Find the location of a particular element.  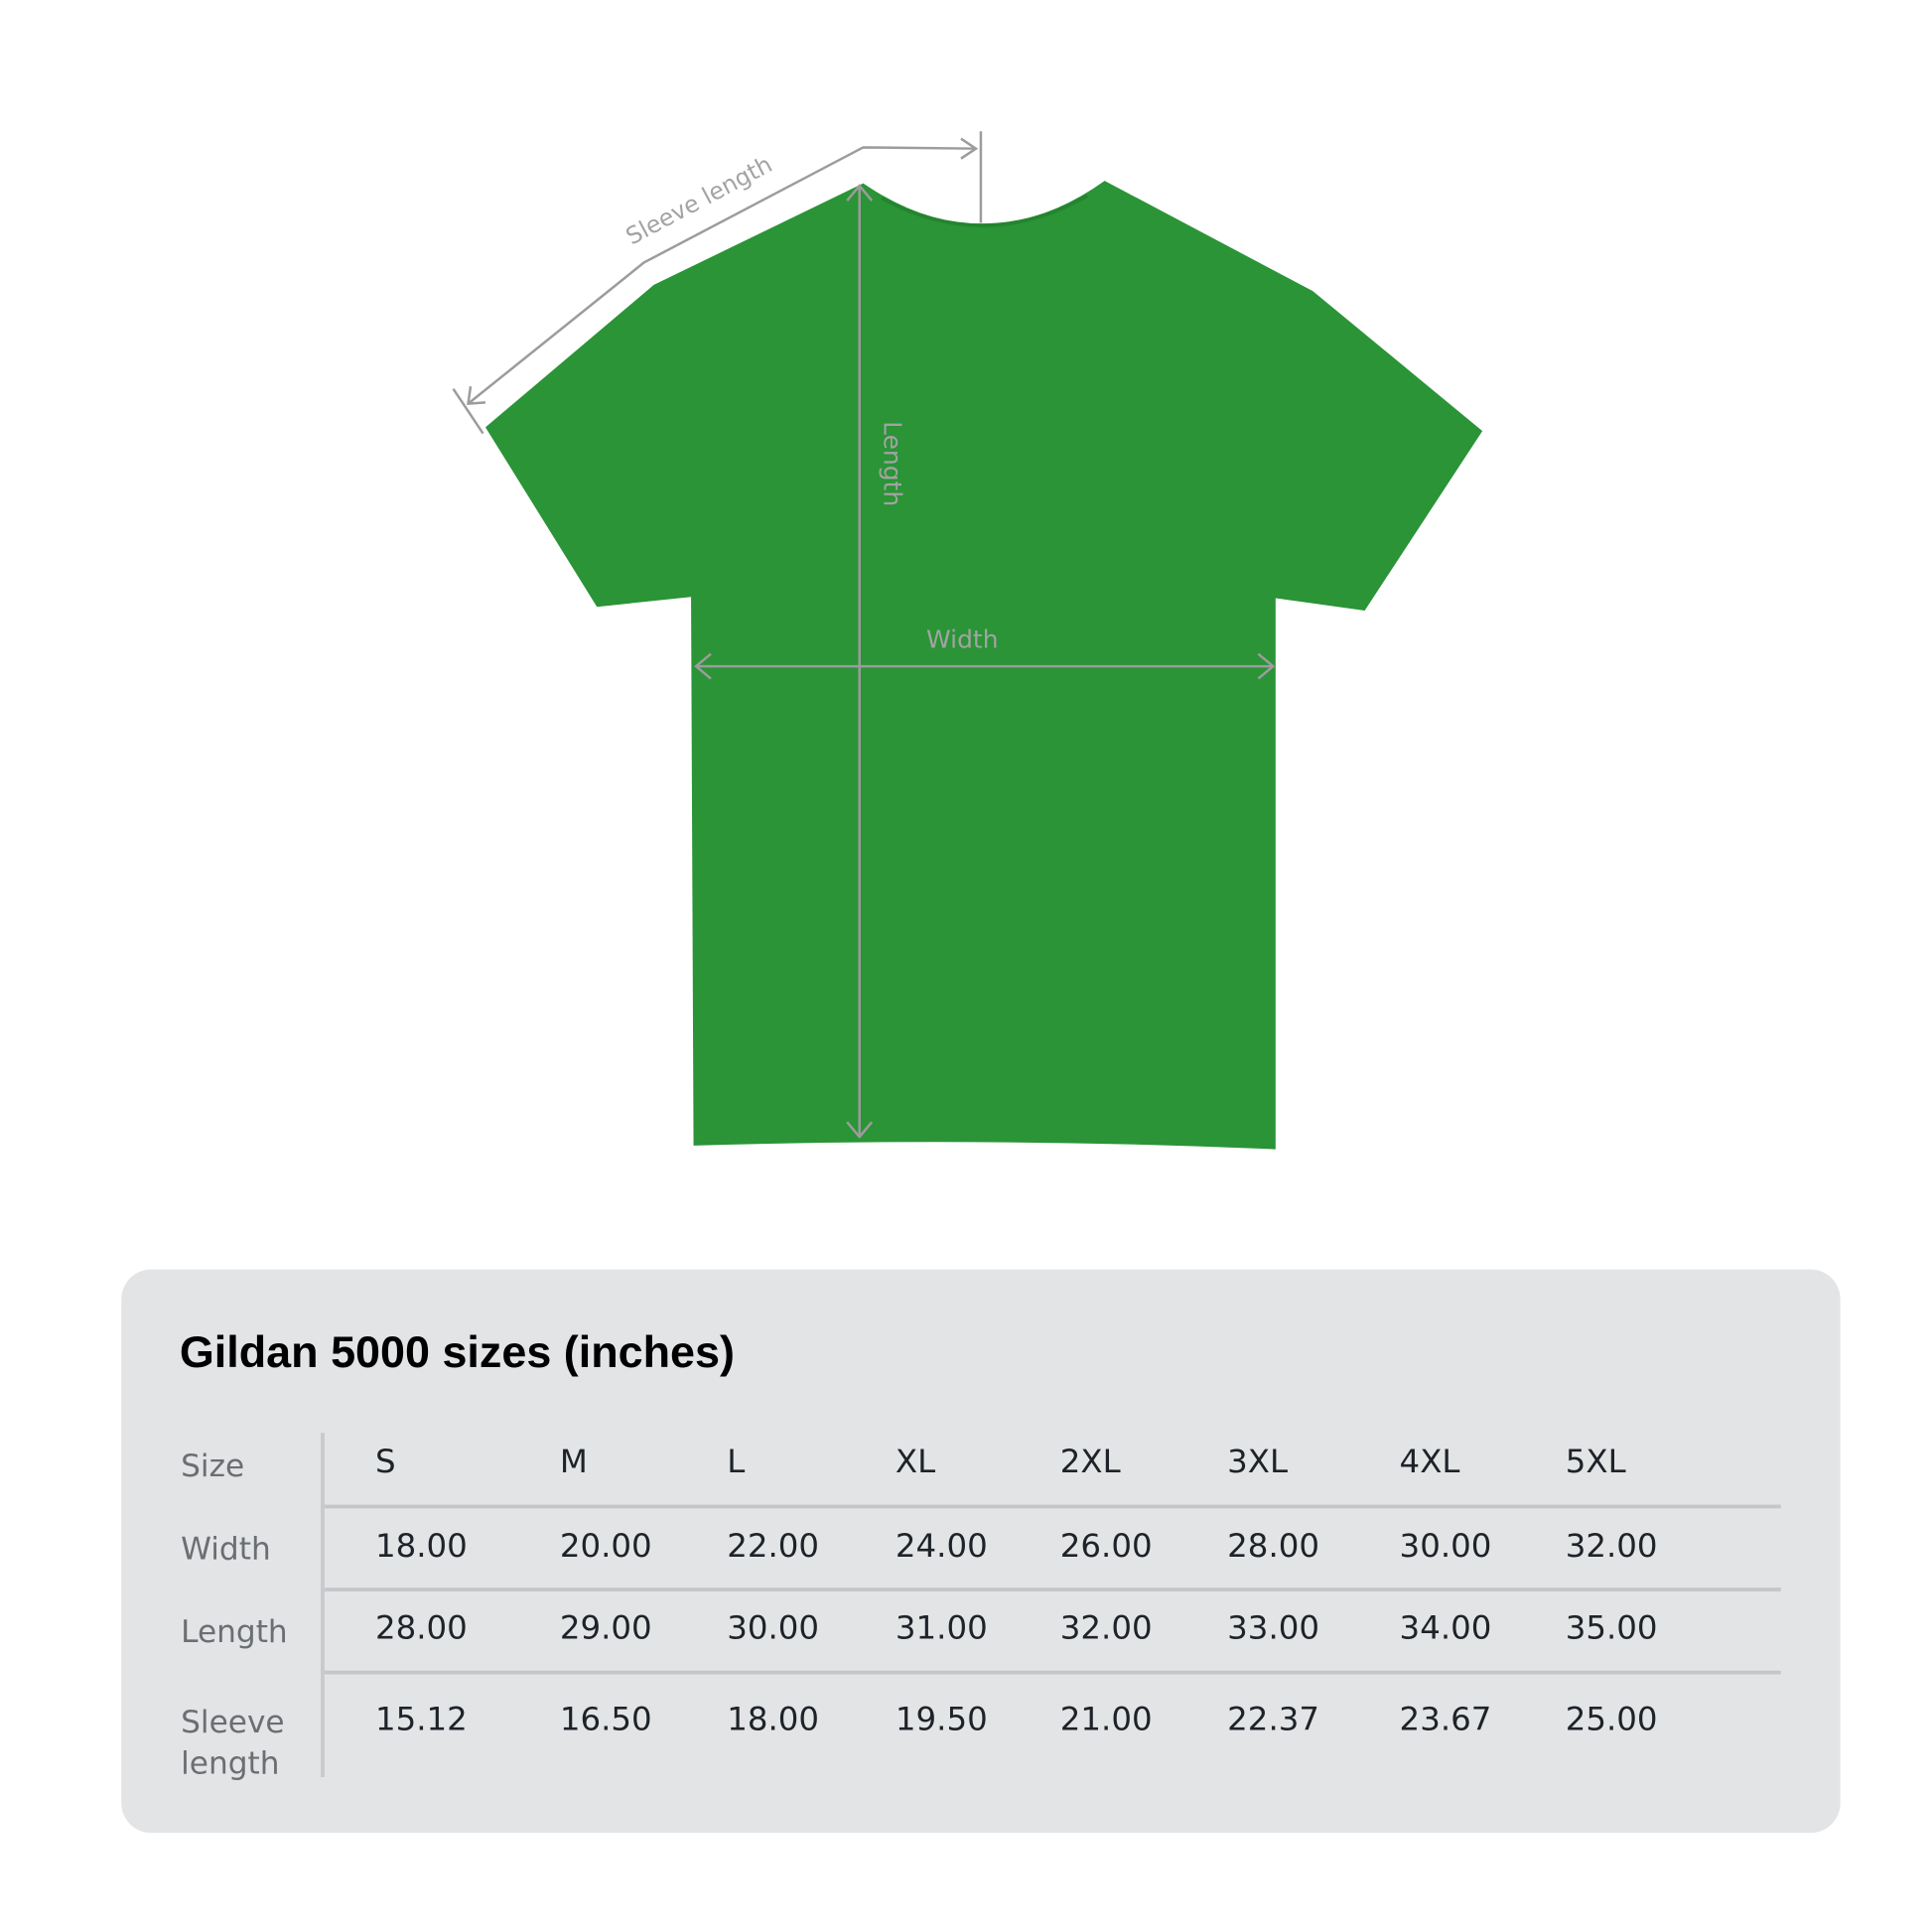

table-cell: 34.00 is located at coordinates (1446, 1629).